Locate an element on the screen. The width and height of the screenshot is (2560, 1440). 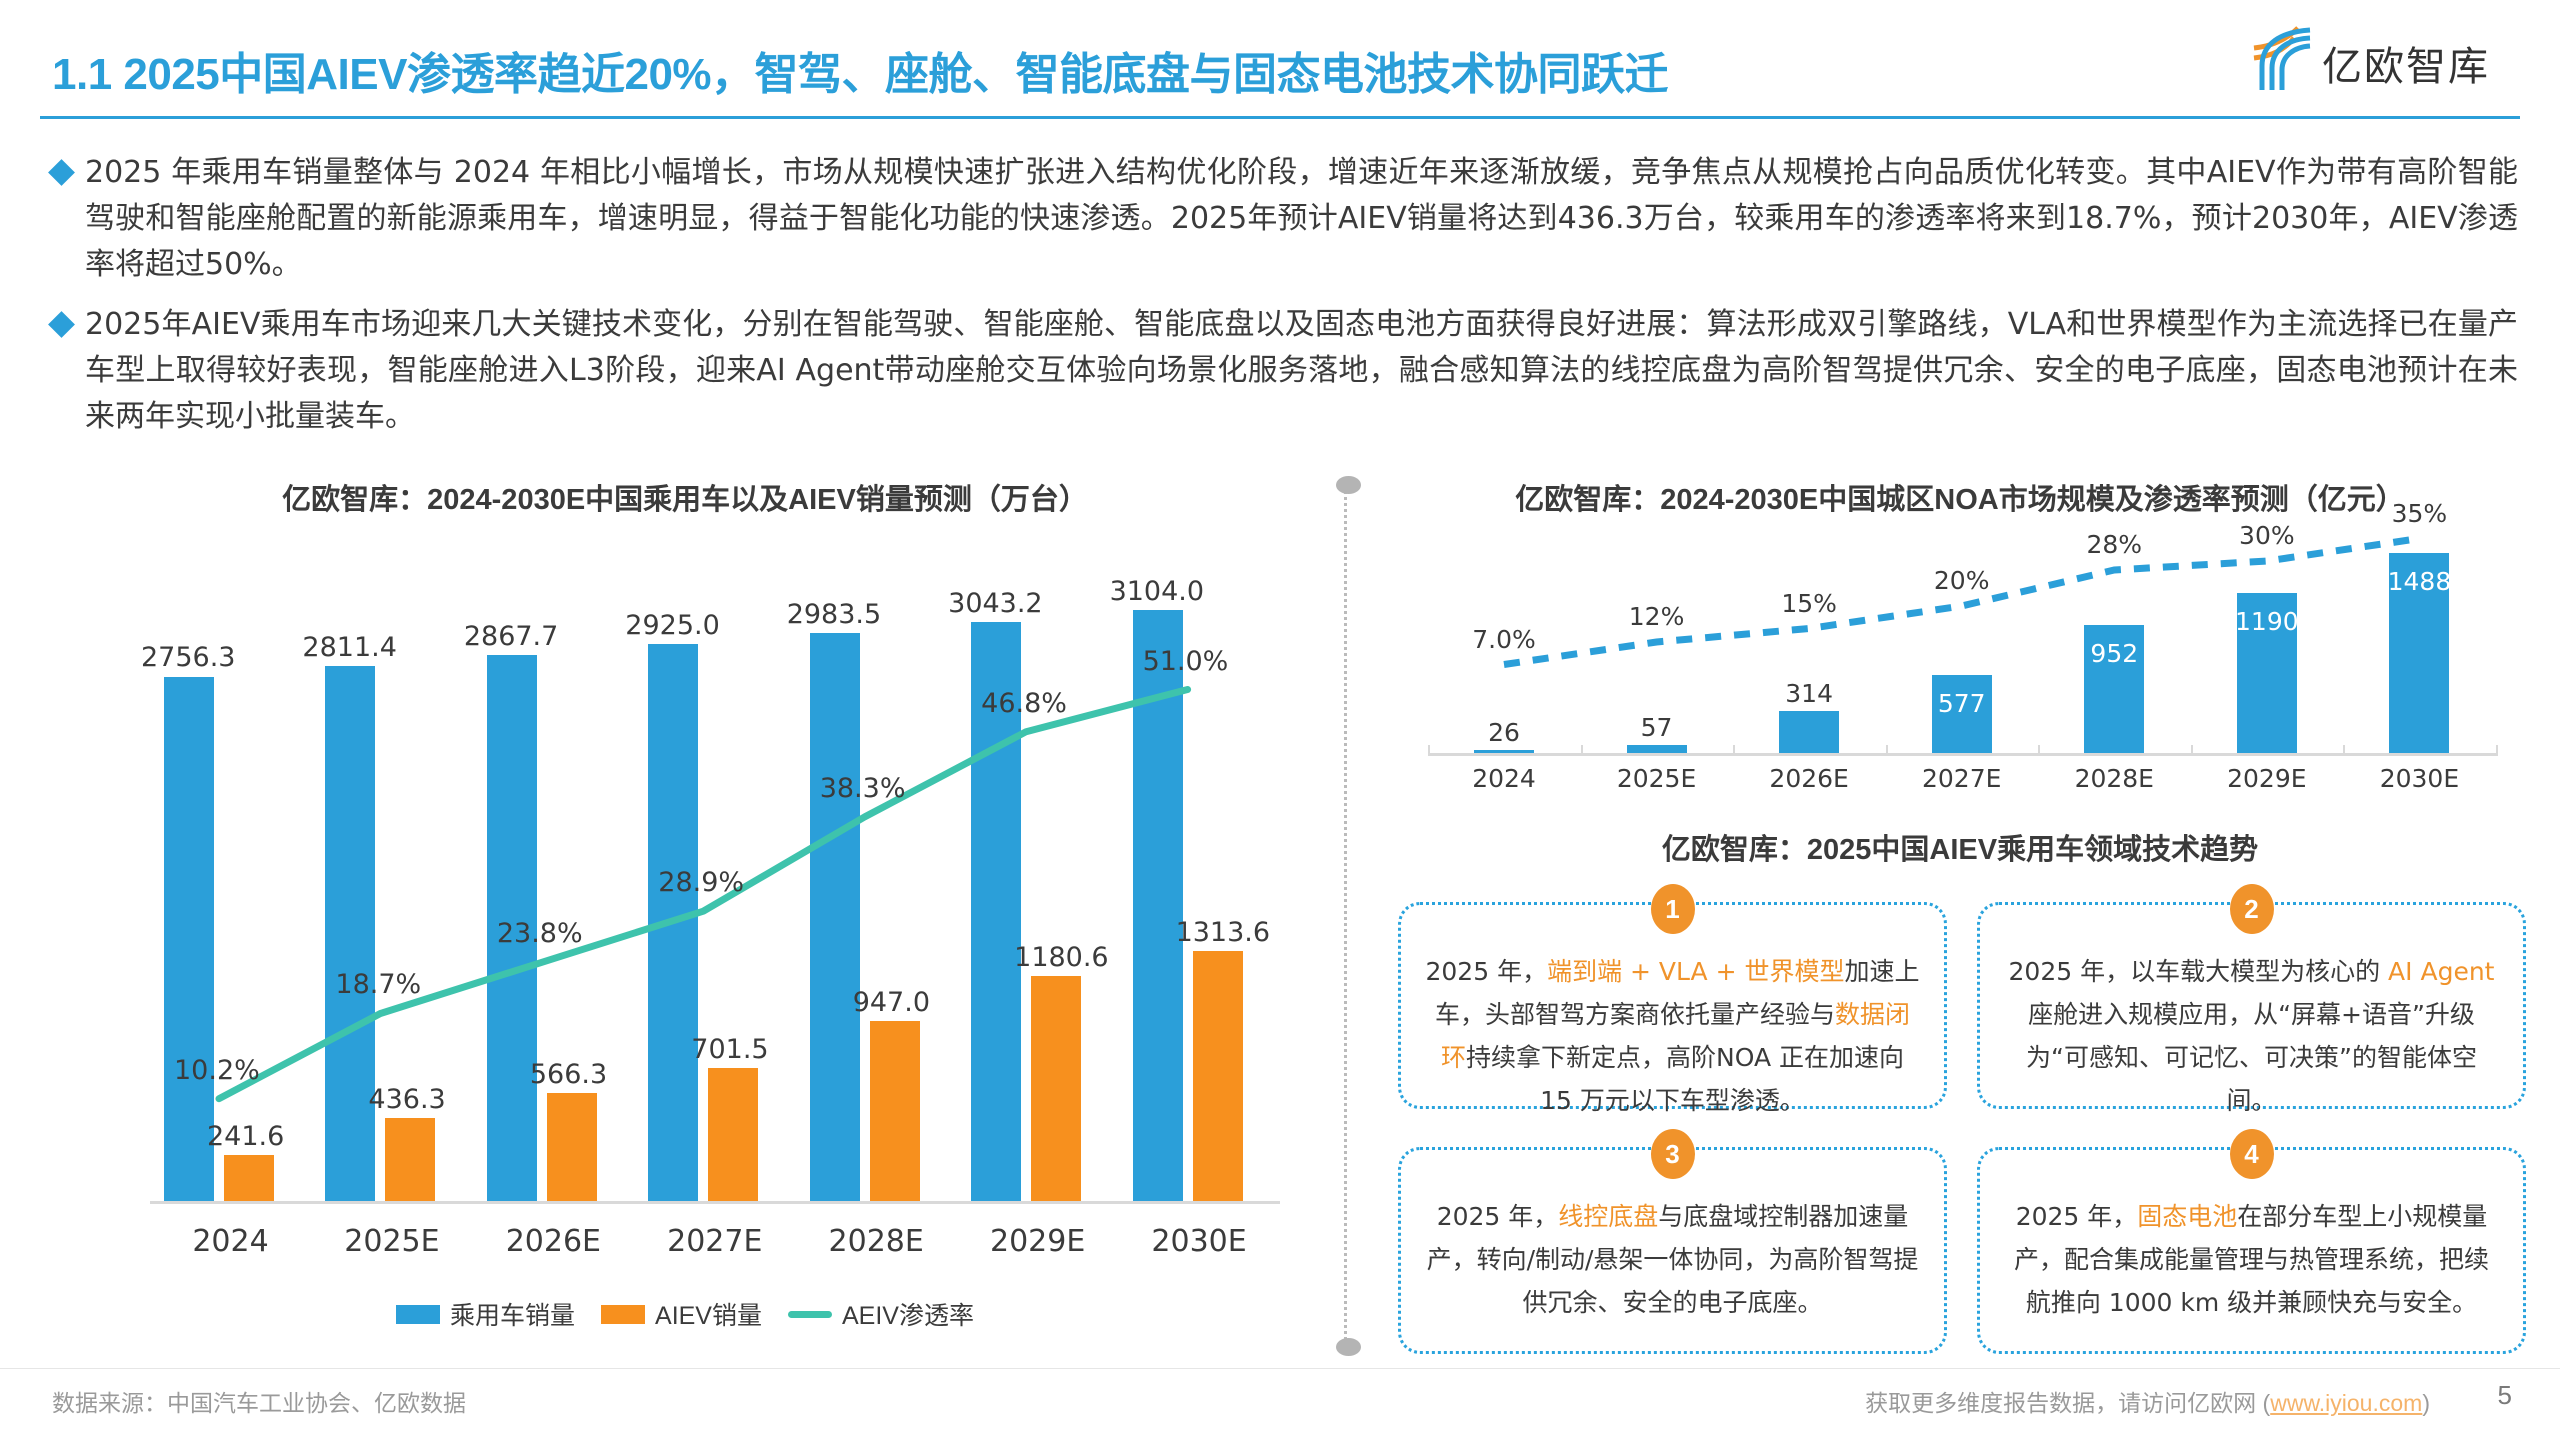
penetration-rate-label: 28% is located at coordinates (2114, 544).